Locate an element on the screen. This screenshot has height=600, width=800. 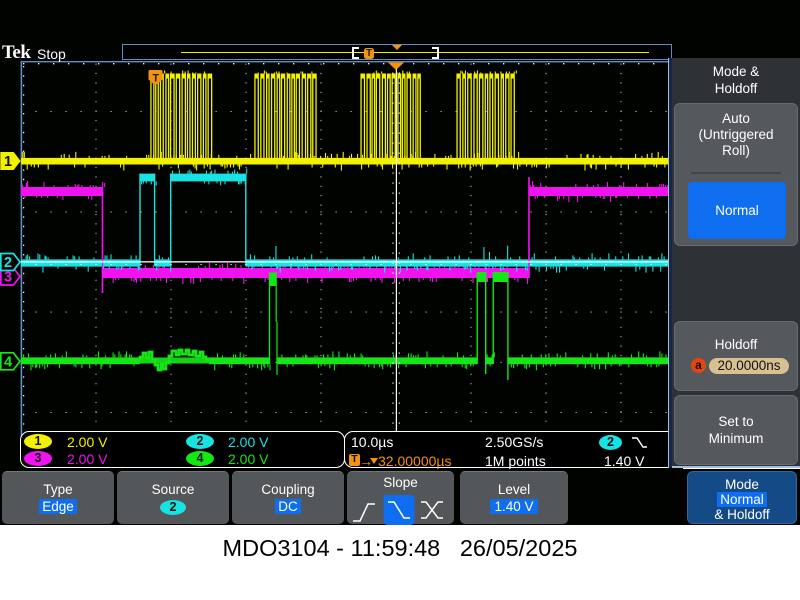
svg-text: 2 is located at coordinates (8, 263).